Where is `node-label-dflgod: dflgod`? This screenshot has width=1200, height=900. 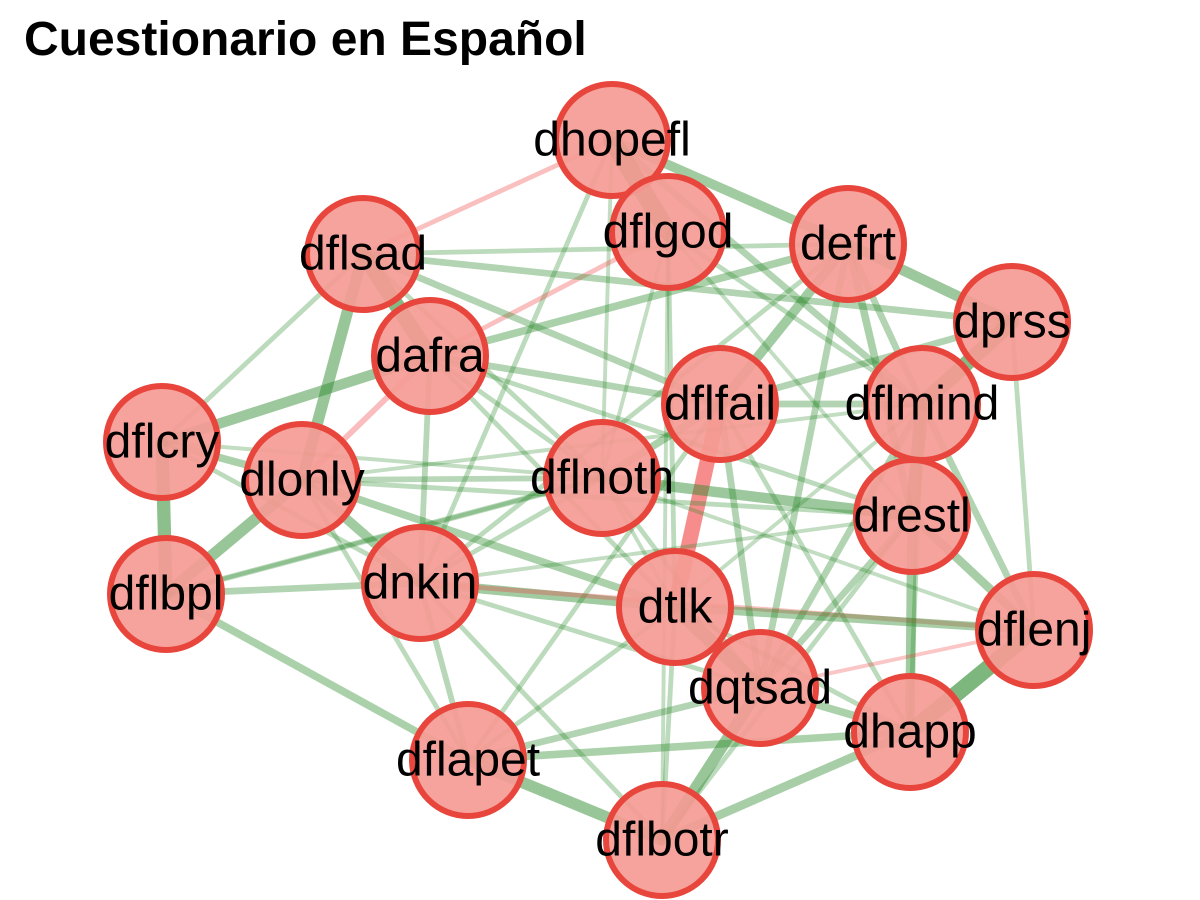
node-label-dflgod: dflgod is located at coordinates (668, 232).